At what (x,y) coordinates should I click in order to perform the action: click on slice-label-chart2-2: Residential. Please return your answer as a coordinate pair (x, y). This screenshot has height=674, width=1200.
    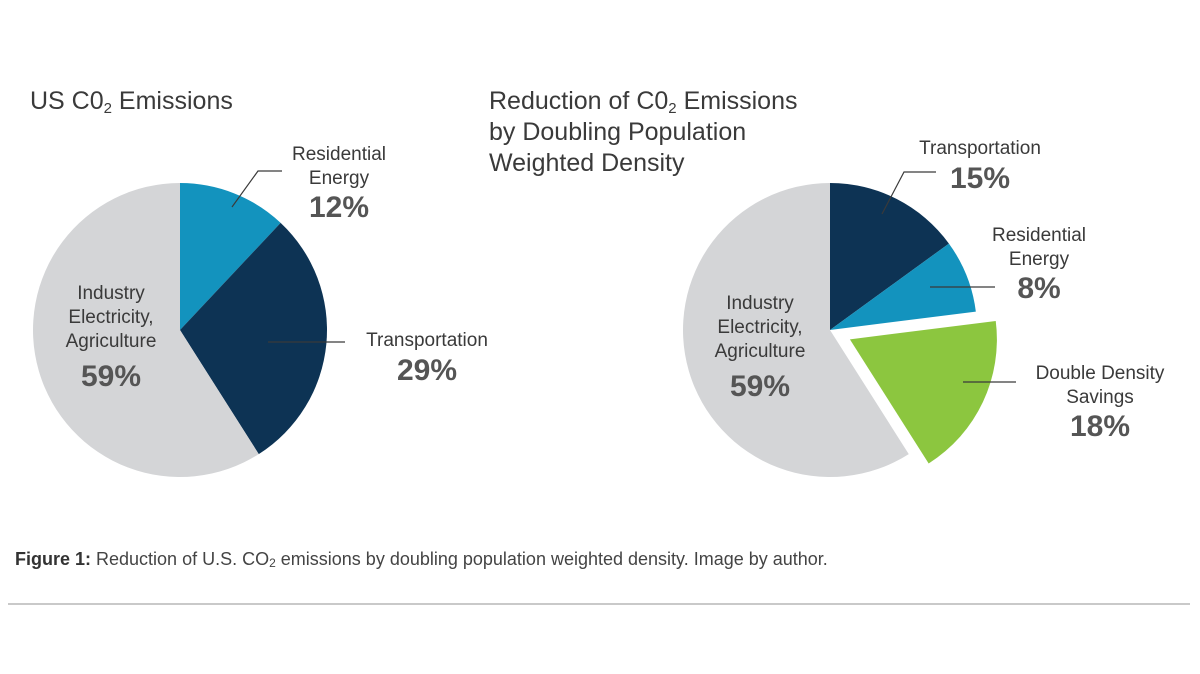
    Looking at the image, I should click on (1039, 235).